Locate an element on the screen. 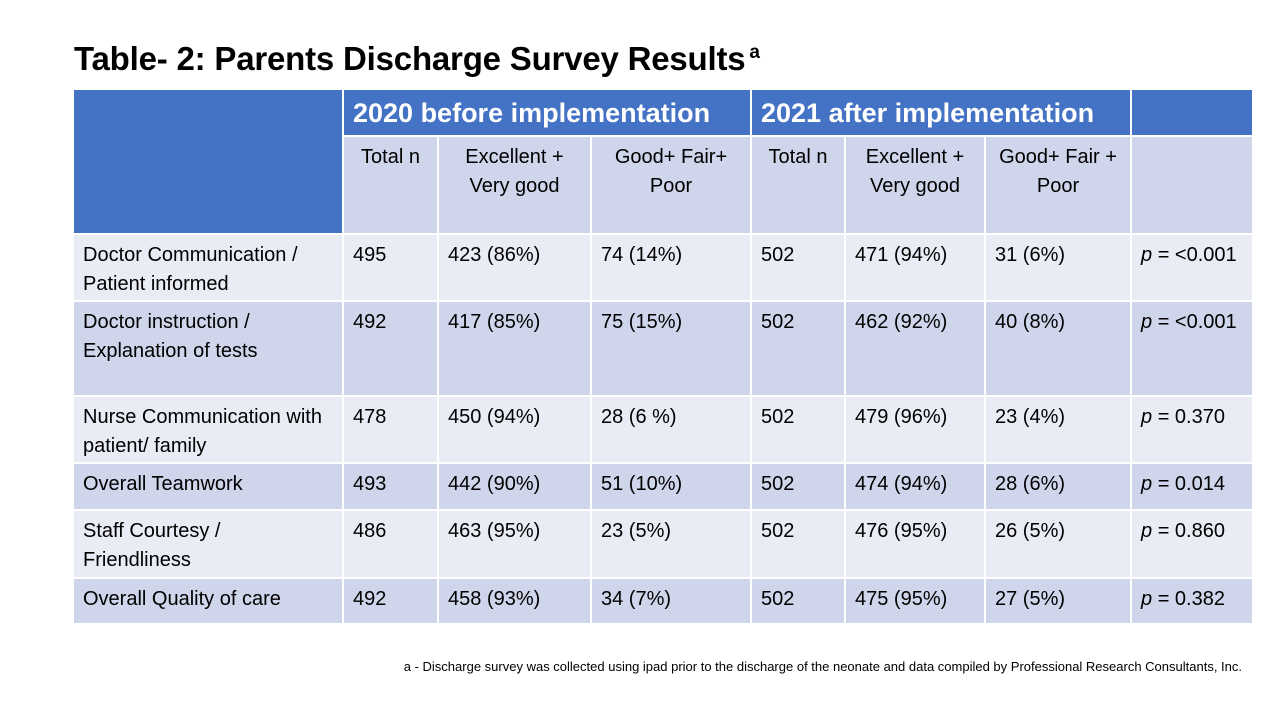 The image size is (1280, 720). cell-pvalue: p = 0.014 is located at coordinates (1192, 486).